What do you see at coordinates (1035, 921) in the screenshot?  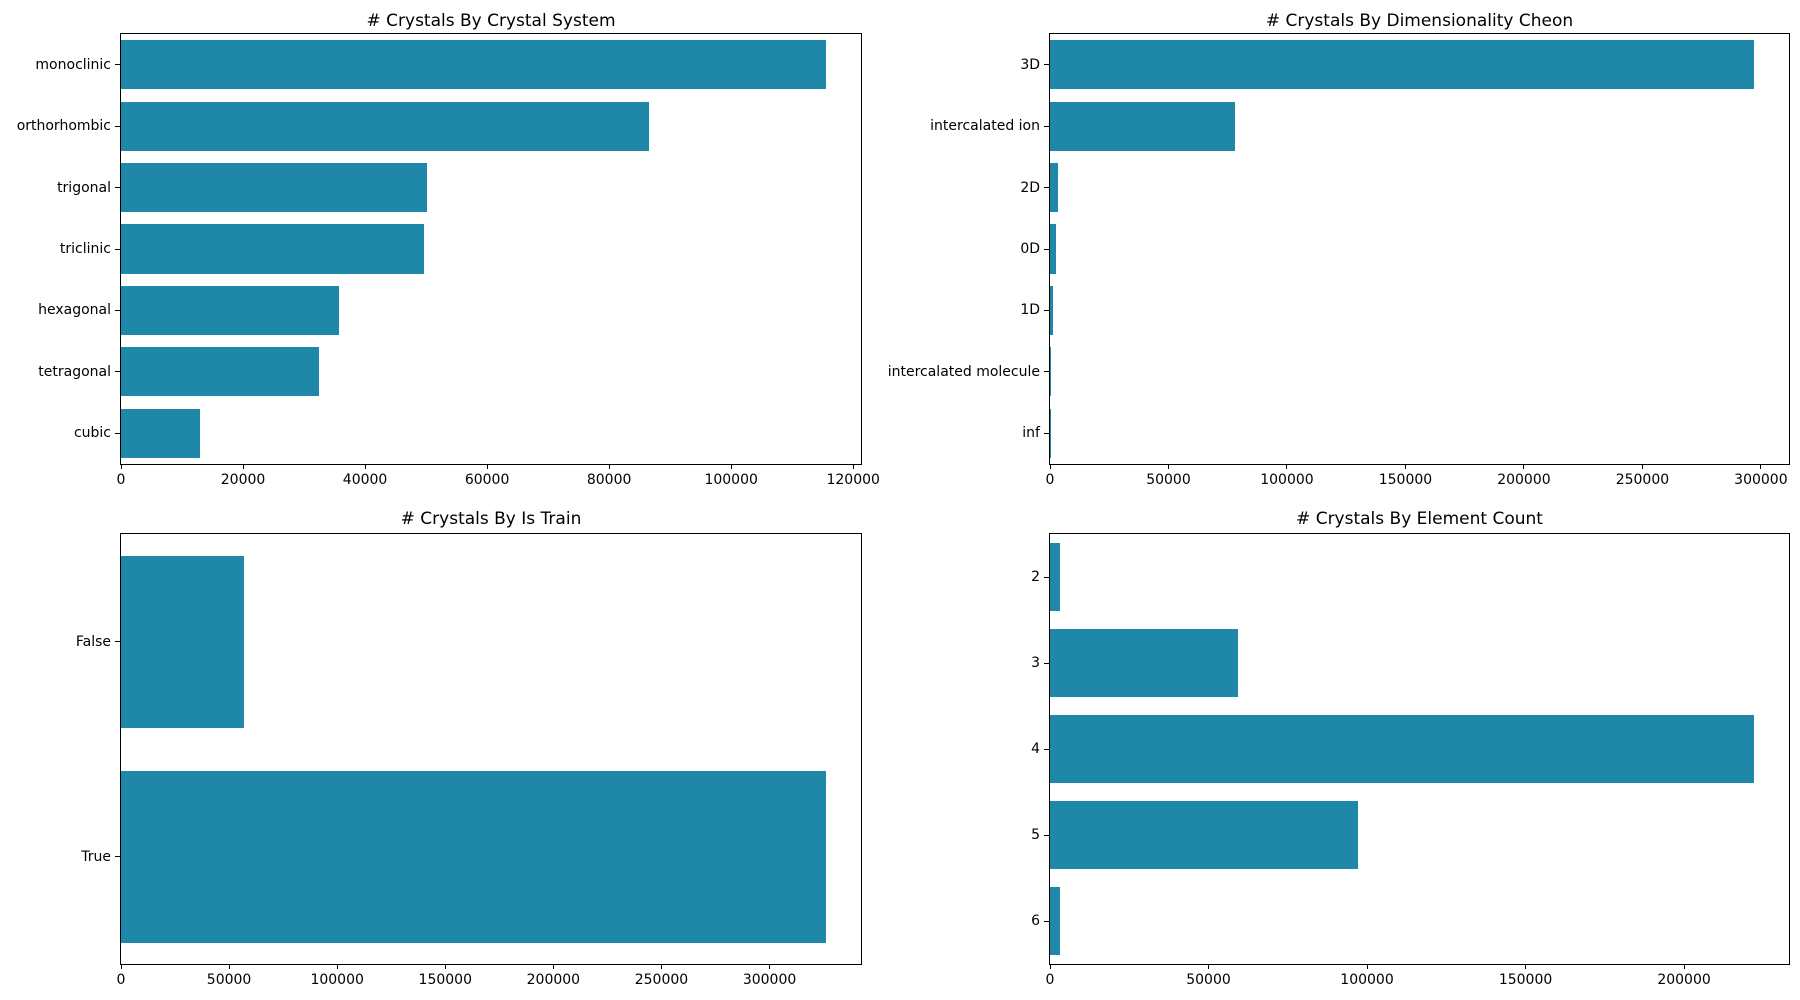 I see `y-tick-label: 6` at bounding box center [1035, 921].